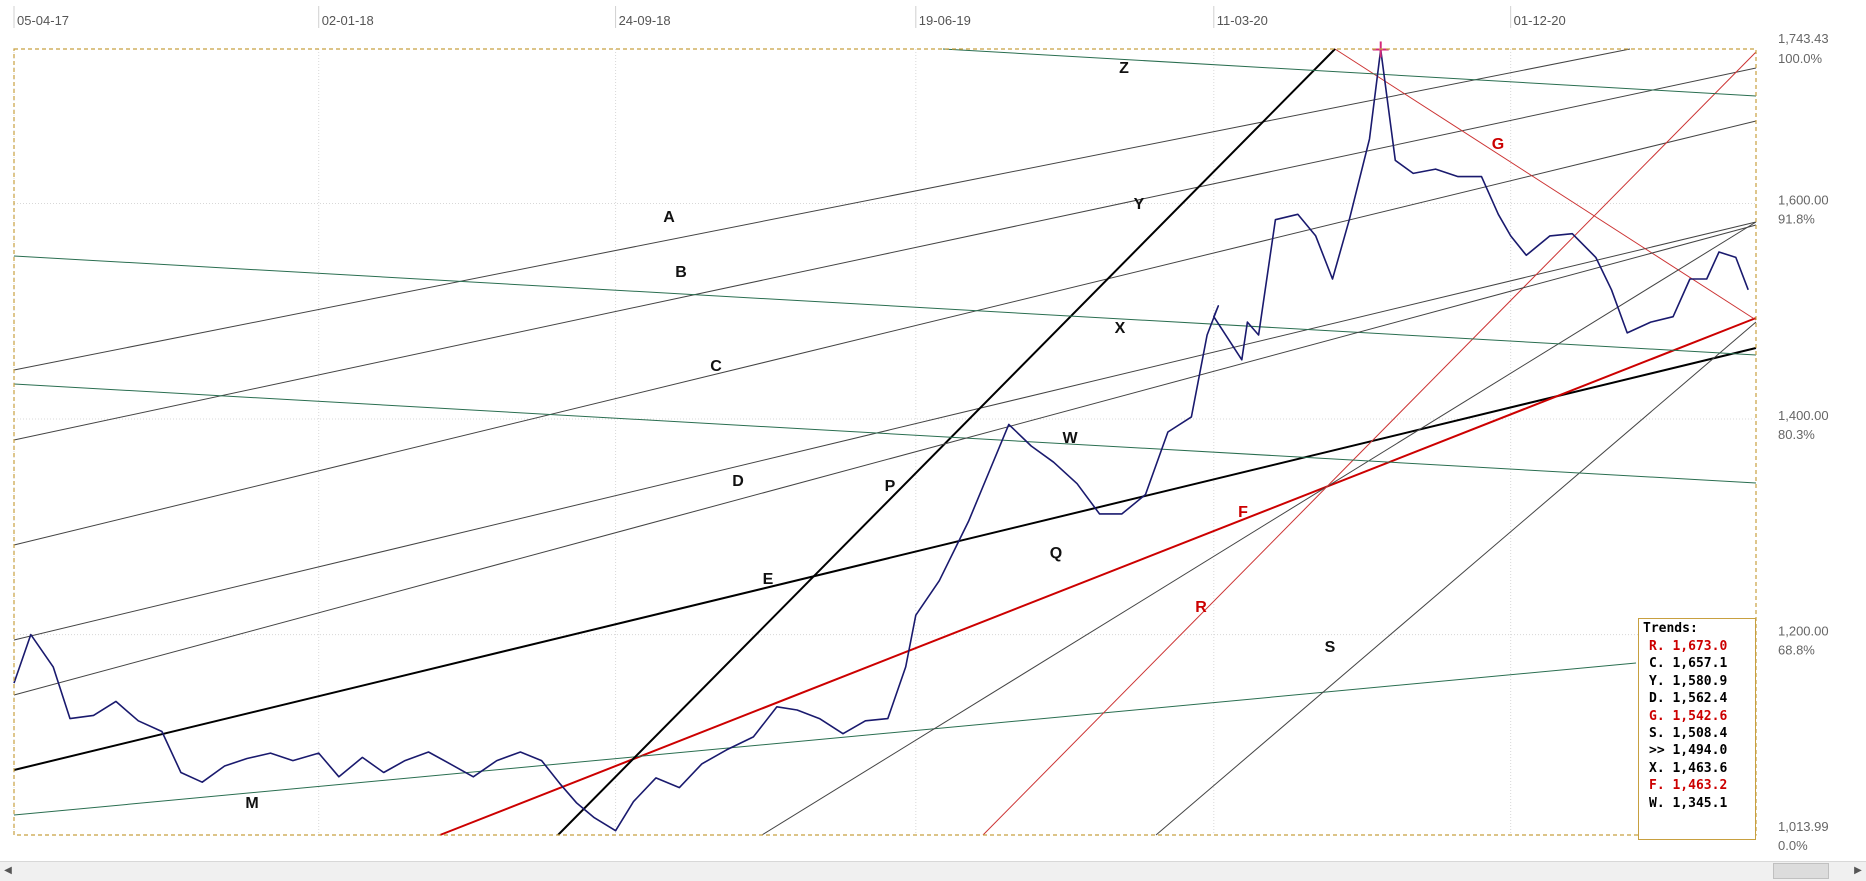 This screenshot has height=881, width=1866. I want to click on trendline-z, so click(1349, 72).